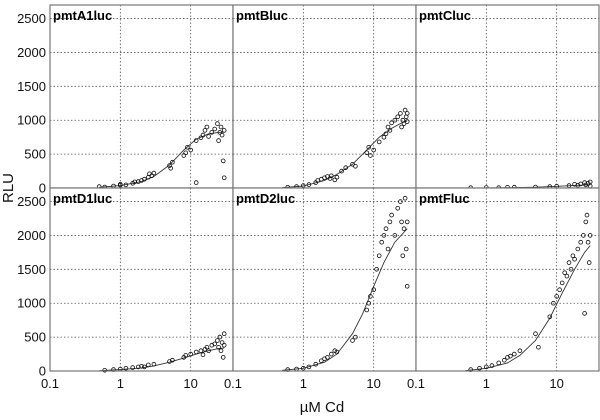 This screenshot has height=420, width=600. Describe the element at coordinates (35, 337) in the screenshot. I see `y-tick-label: 500` at that location.